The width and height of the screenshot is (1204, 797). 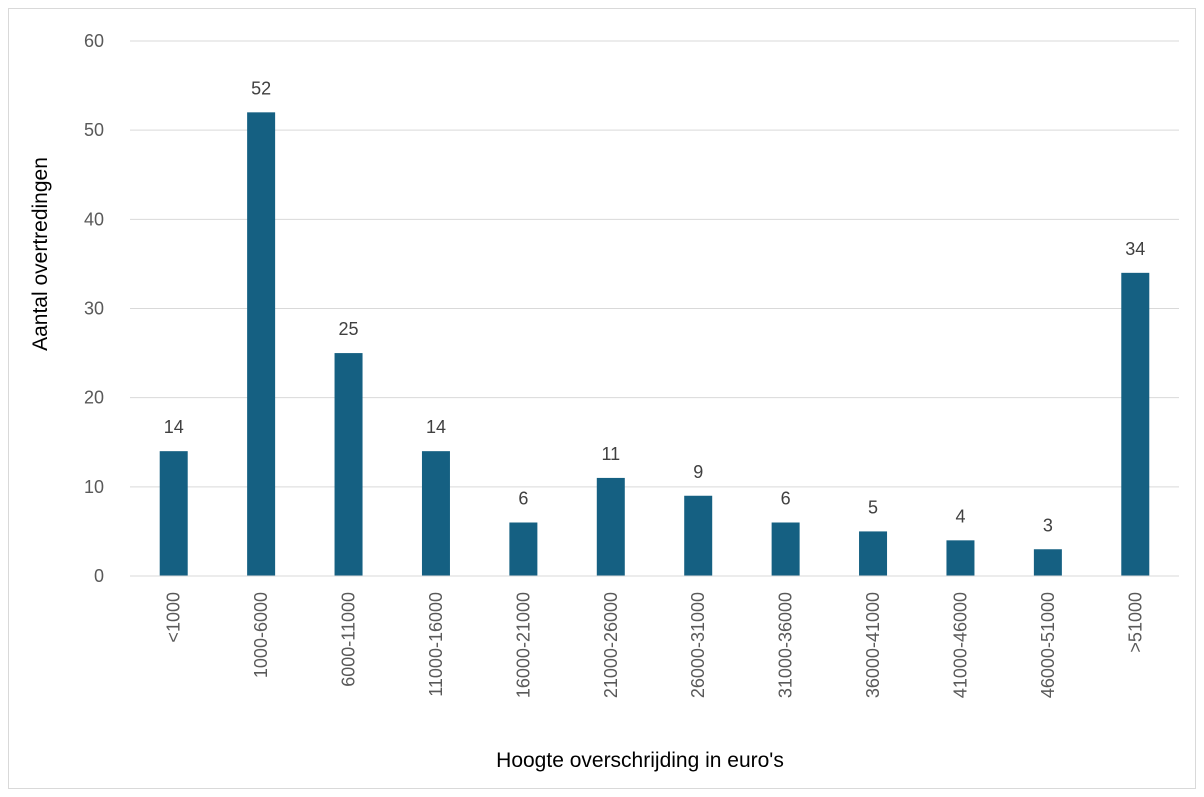 I want to click on data-label: 9, so click(x=698, y=472).